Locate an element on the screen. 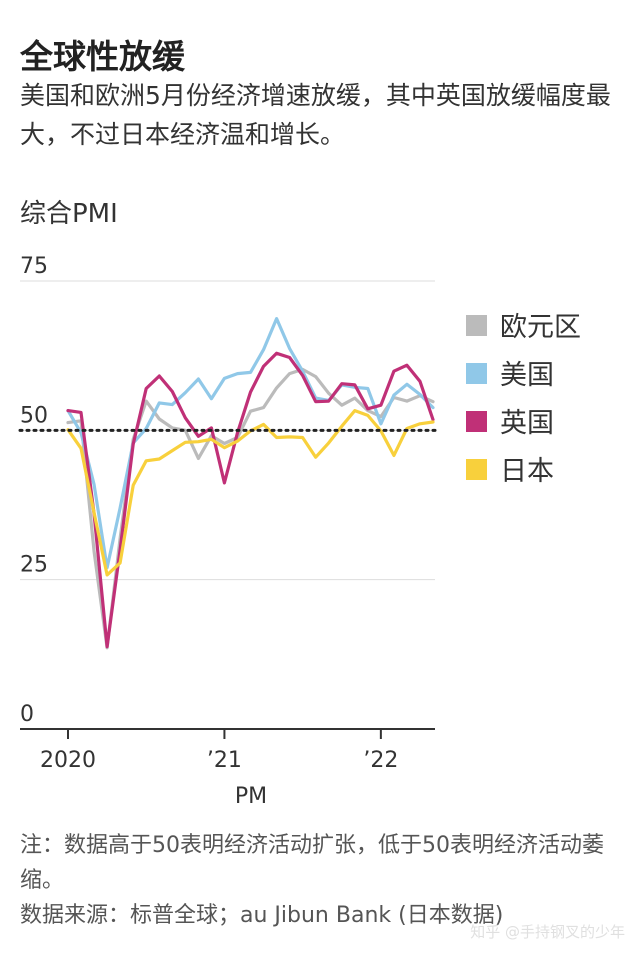 The image size is (639, 959). legend-label-2: 美国 is located at coordinates (527, 375).